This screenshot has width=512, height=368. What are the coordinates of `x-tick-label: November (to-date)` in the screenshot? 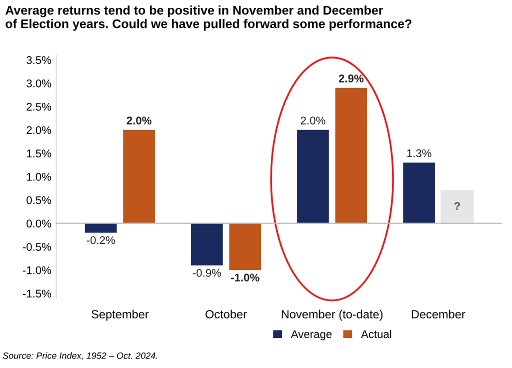 It's located at (332, 315).